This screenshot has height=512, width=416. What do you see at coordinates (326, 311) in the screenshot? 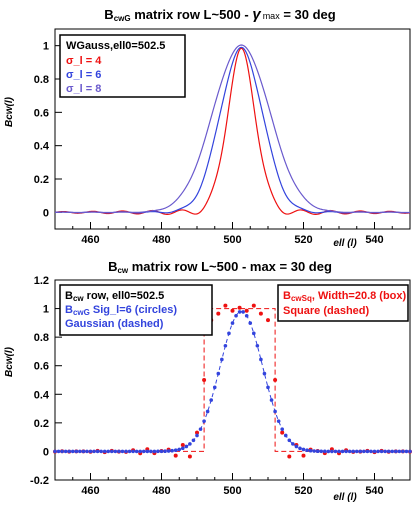
I see `bottom-right-legend-square: Square (dashed)` at bounding box center [326, 311].